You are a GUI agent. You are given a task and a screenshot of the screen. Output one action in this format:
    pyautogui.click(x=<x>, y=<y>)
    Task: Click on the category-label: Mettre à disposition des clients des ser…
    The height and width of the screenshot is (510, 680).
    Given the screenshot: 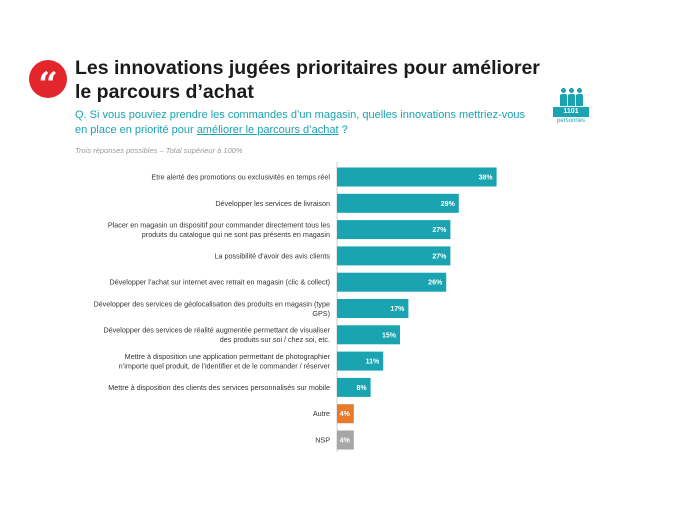 What is the action you would take?
    pyautogui.click(x=219, y=387)
    